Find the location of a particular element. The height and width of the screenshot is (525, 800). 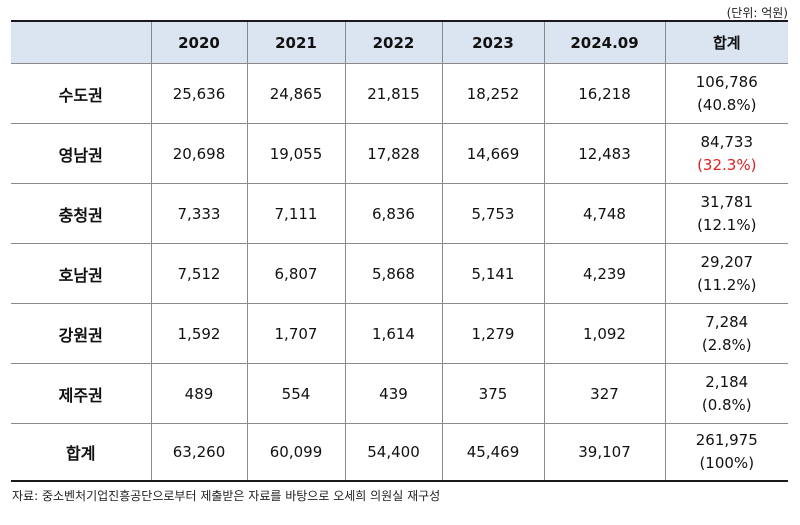

table-row: 제주권 489 554 439 375 327 2,184 (0.8%) is located at coordinates (399, 393).